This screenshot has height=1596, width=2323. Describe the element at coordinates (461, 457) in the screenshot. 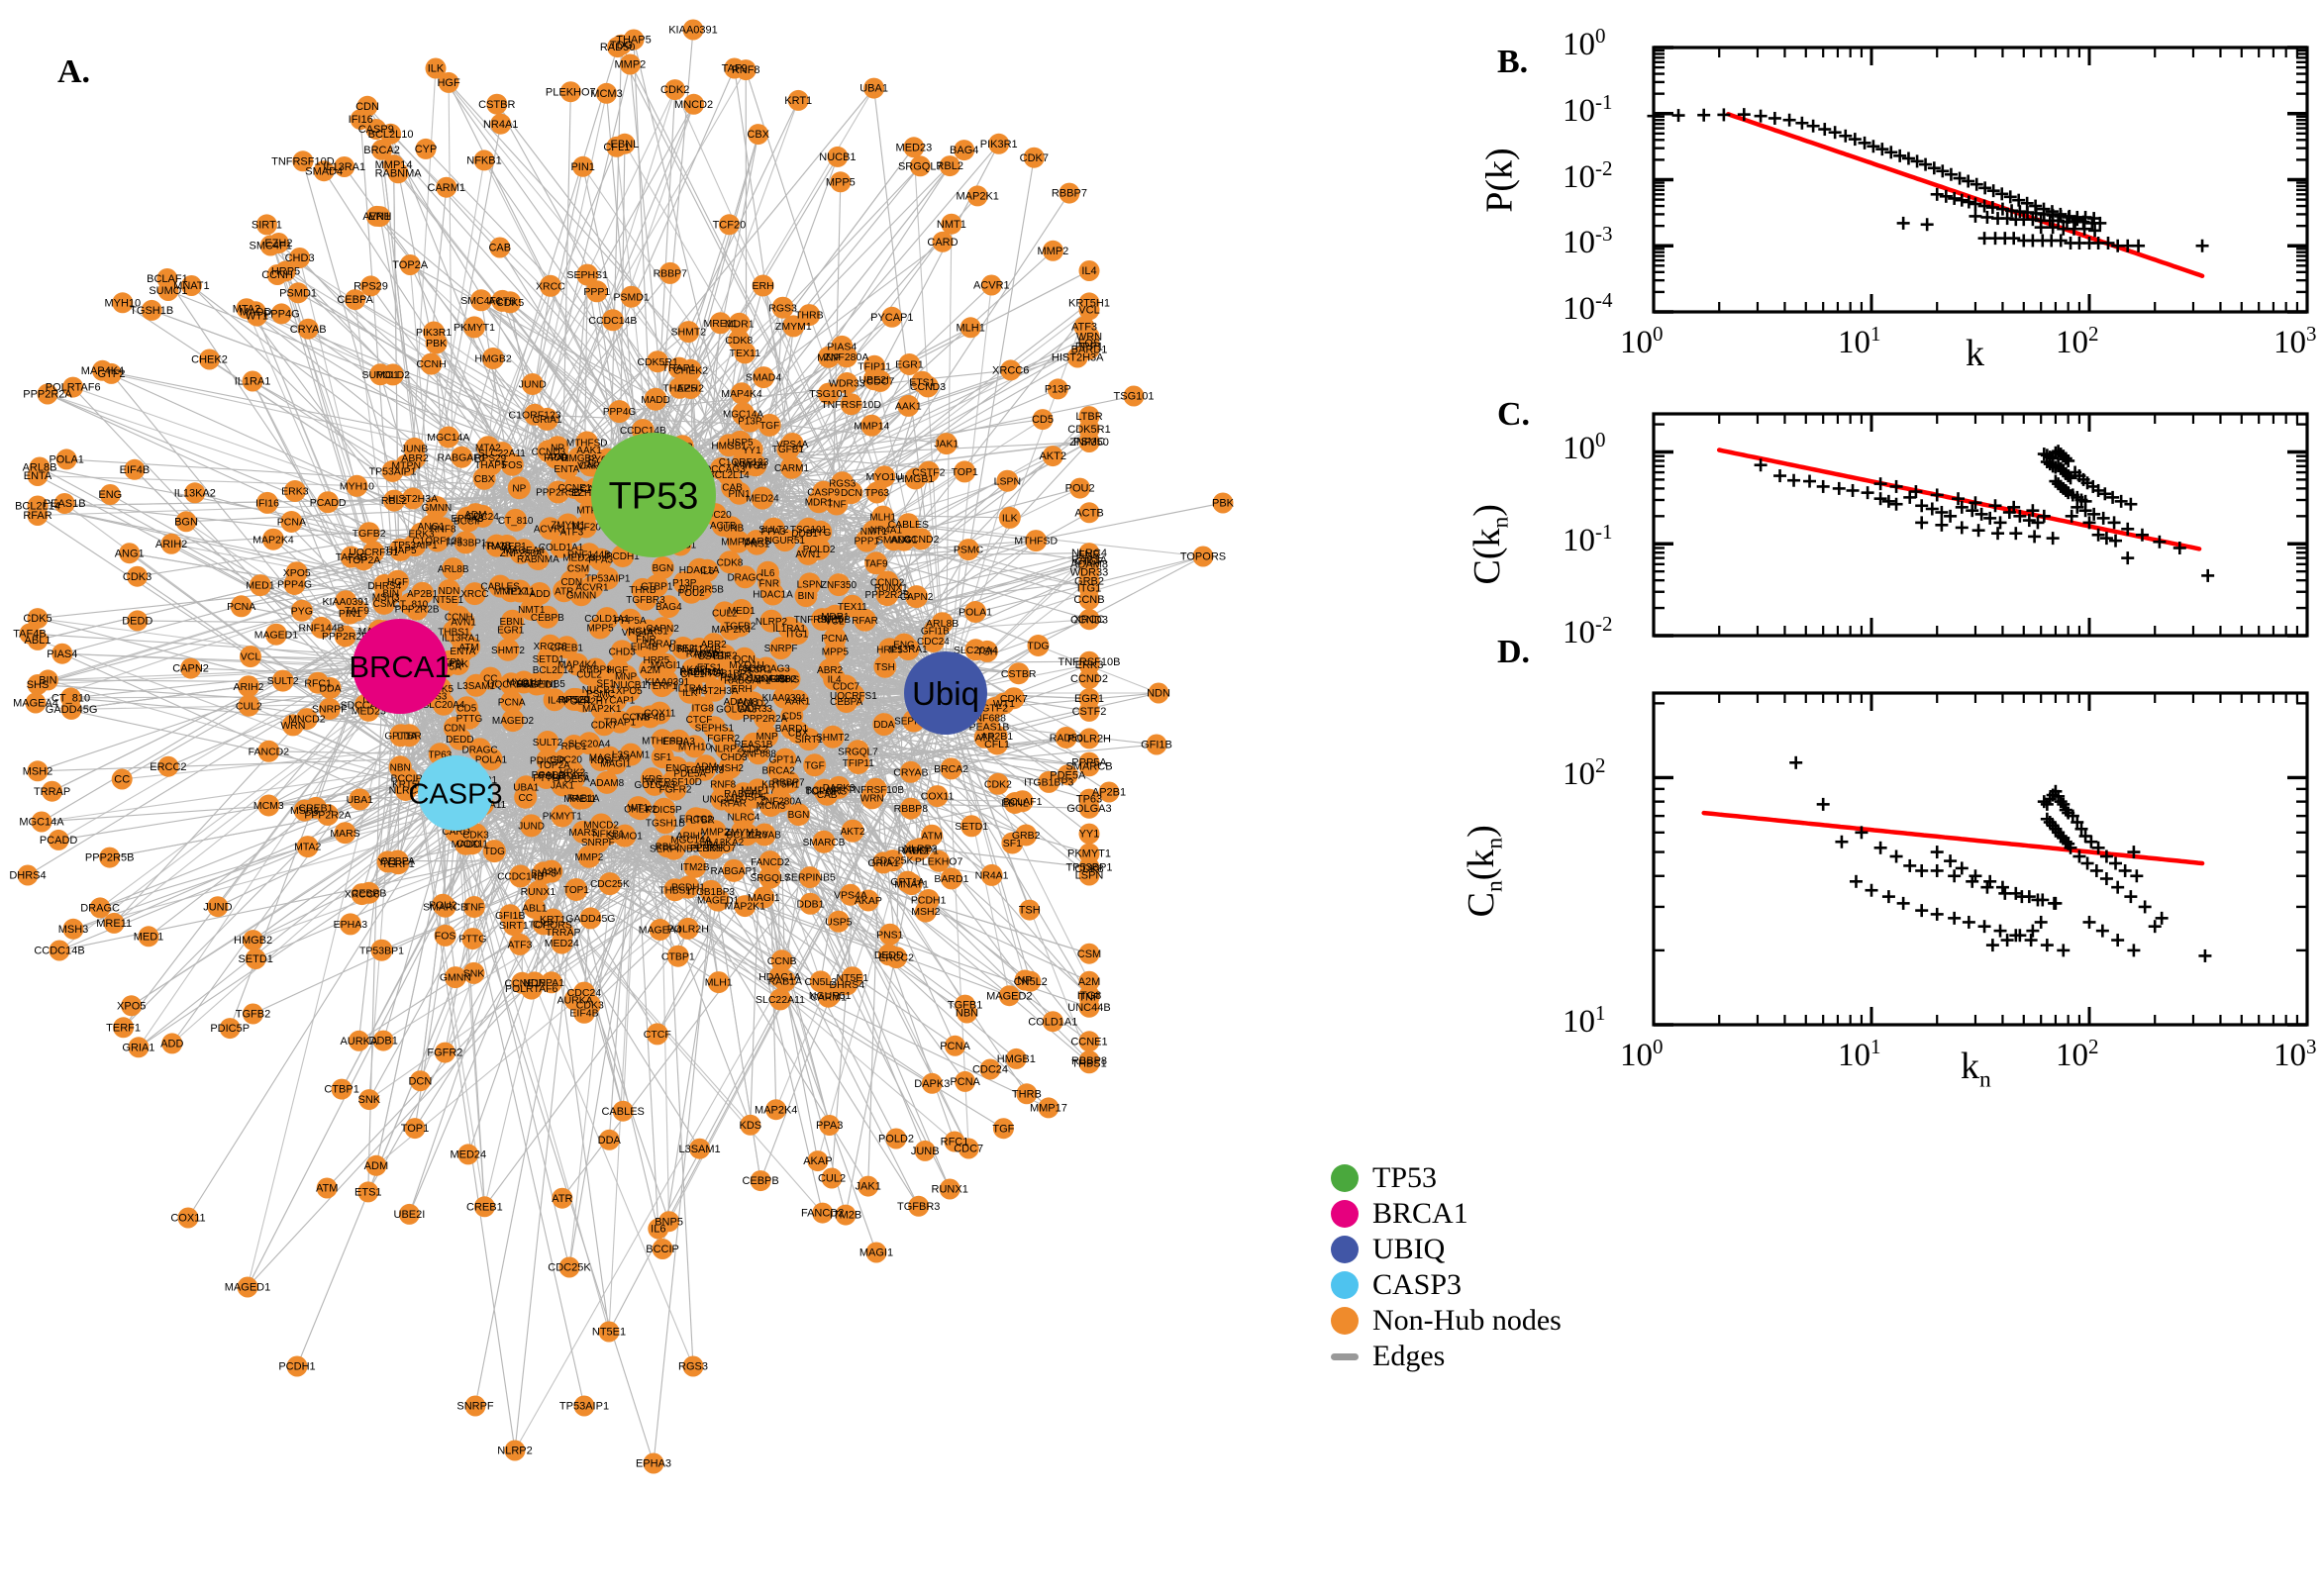

I see `network-node-label: RABGAP1` at that location.